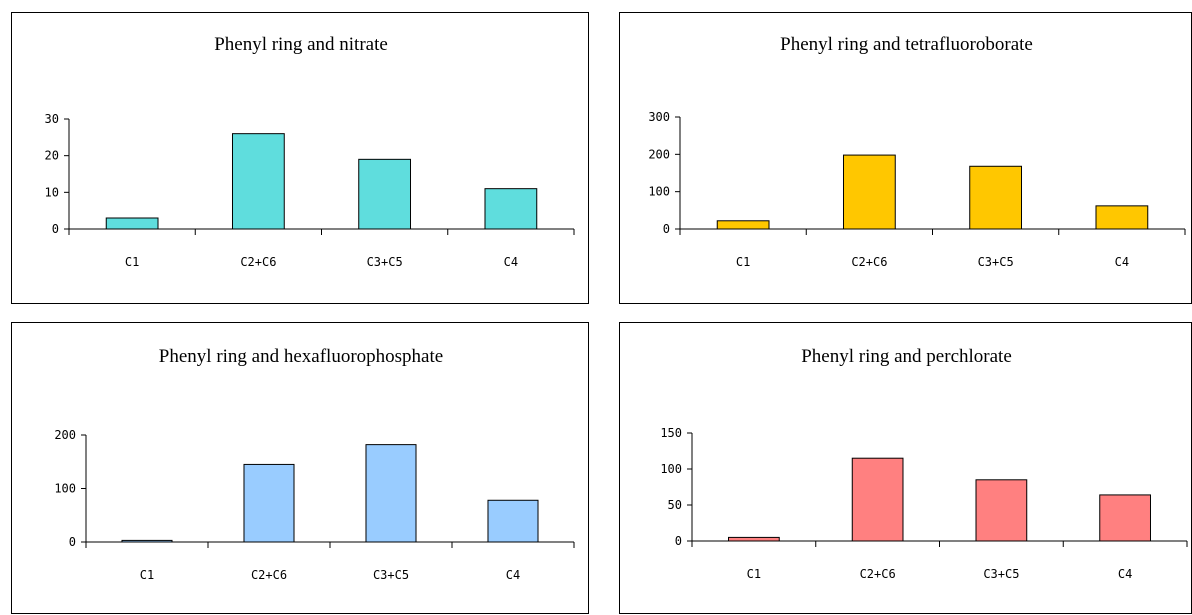 The image size is (1192, 615). Describe the element at coordinates (52, 192) in the screenshot. I see `y-tick-label: 10` at that location.